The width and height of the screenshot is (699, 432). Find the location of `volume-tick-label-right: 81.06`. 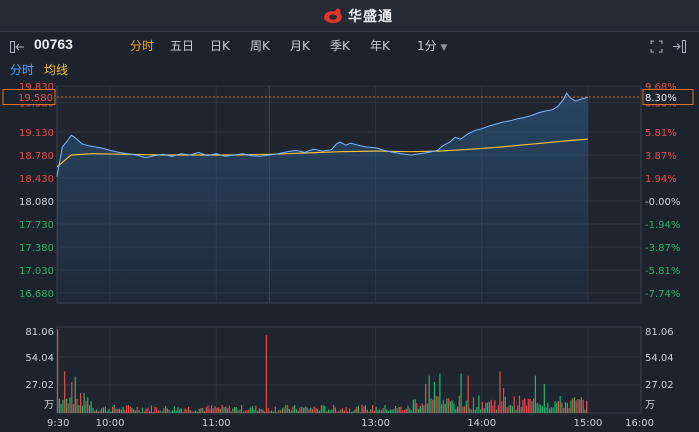

volume-tick-label-right: 81.06 is located at coordinates (659, 332).